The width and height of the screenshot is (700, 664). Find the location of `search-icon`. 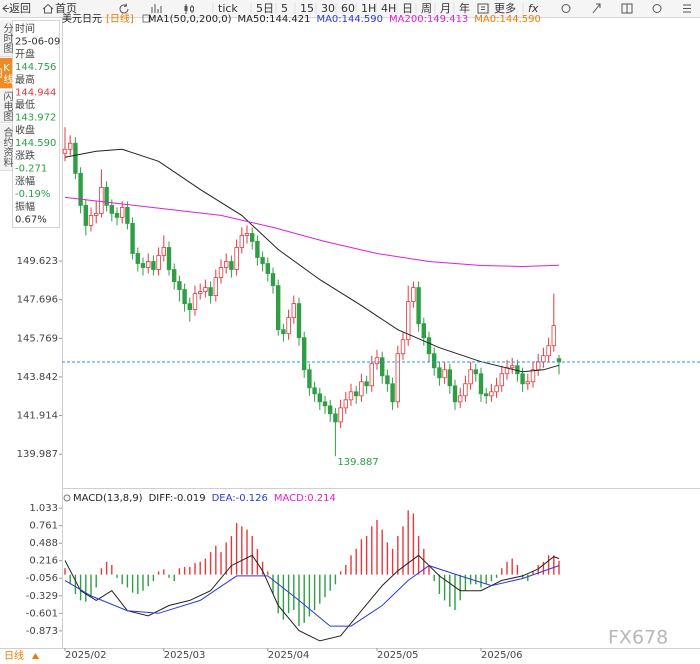

search-icon is located at coordinates (566, 8).